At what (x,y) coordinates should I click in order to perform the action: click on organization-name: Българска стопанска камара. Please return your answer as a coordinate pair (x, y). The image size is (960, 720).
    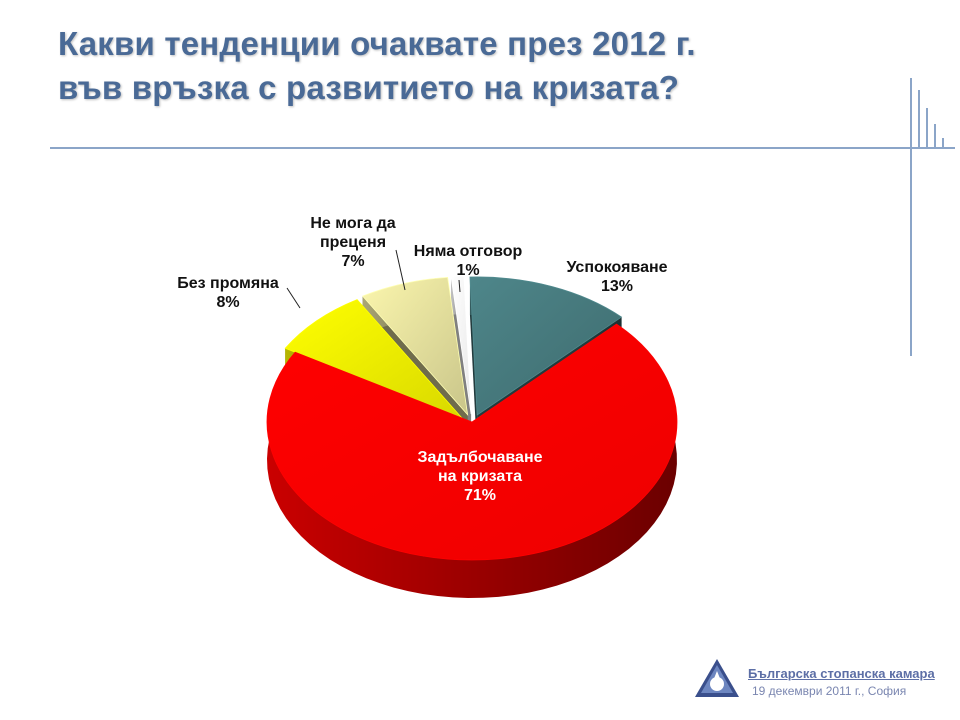
    Looking at the image, I should click on (841, 673).